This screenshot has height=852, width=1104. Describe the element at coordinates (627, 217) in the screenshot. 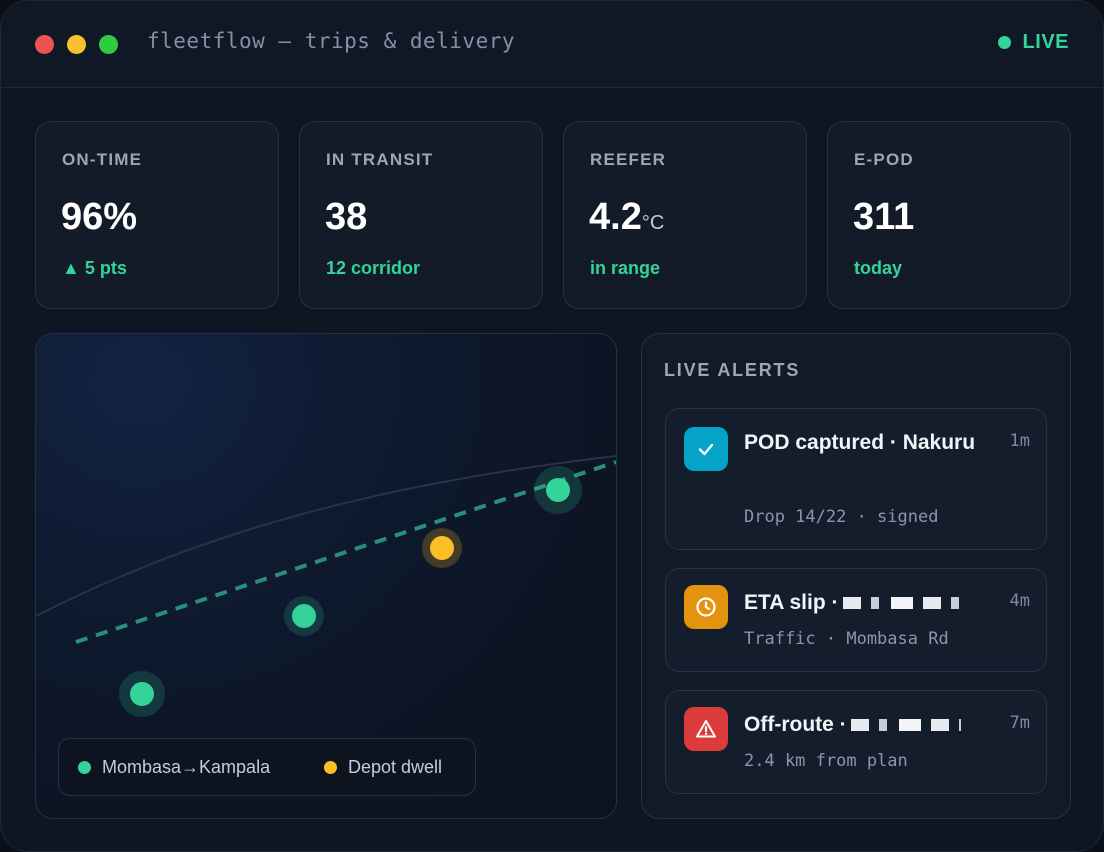

I see `kpi-value: 4.2°C` at that location.